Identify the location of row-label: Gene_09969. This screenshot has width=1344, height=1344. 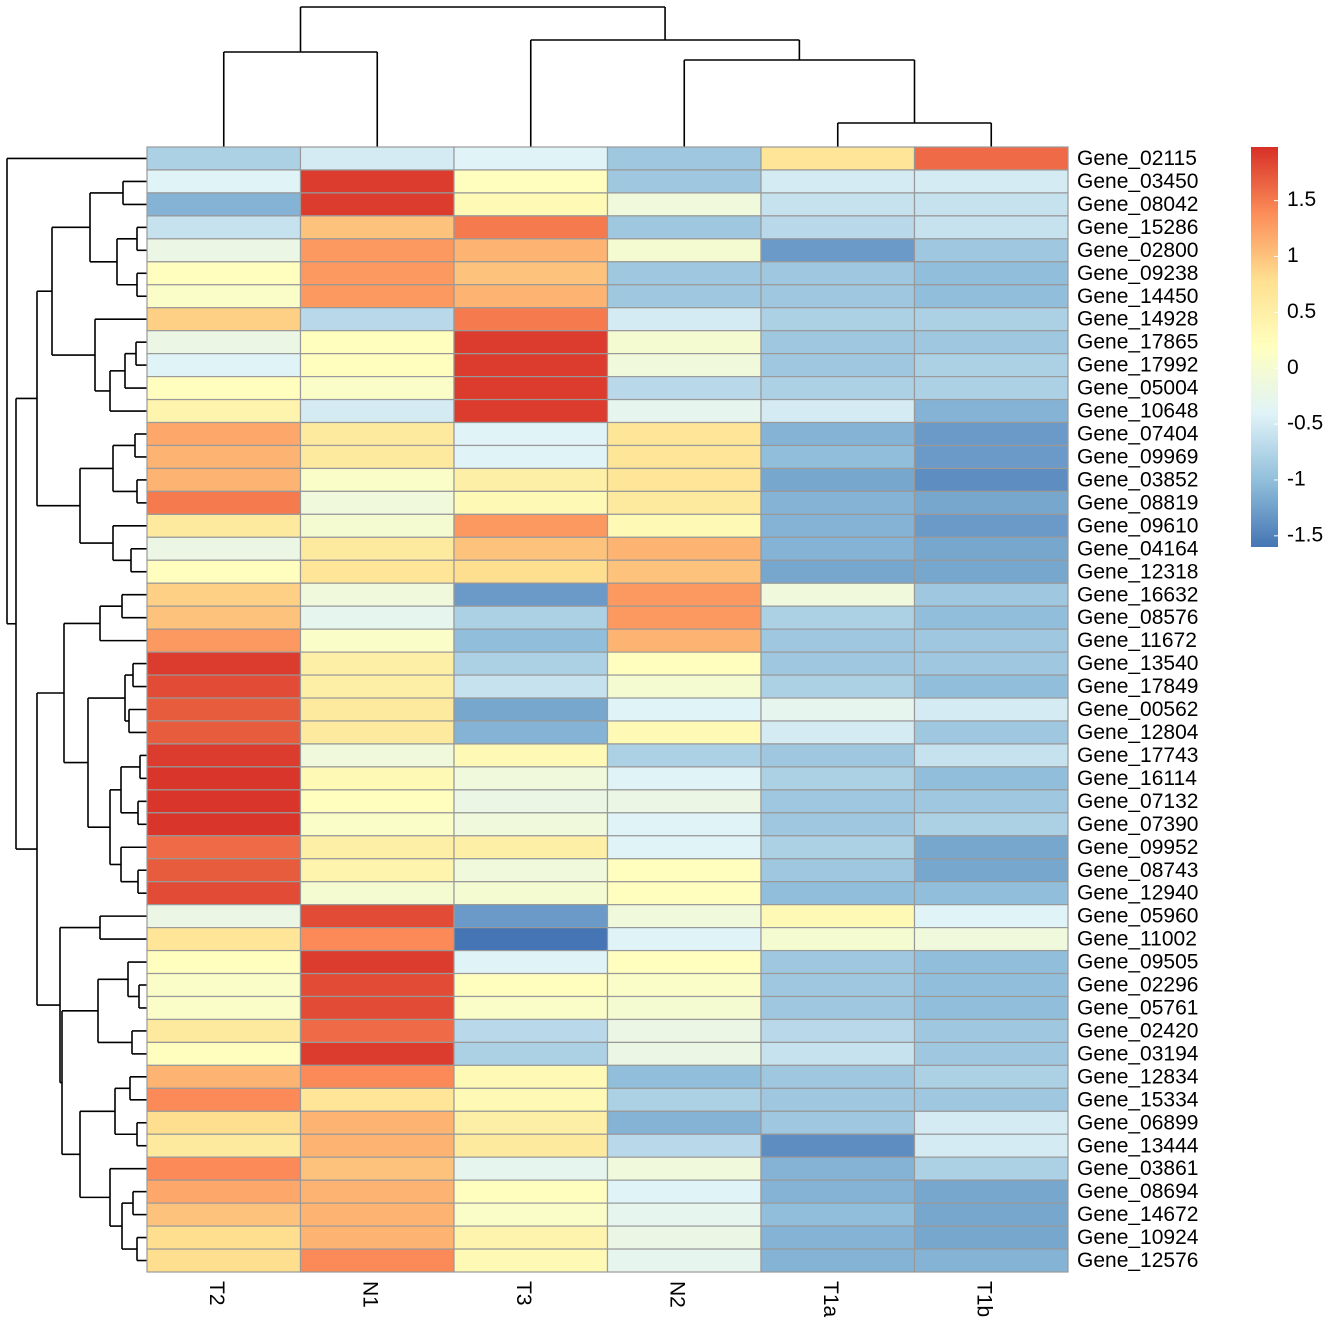
(1137, 456).